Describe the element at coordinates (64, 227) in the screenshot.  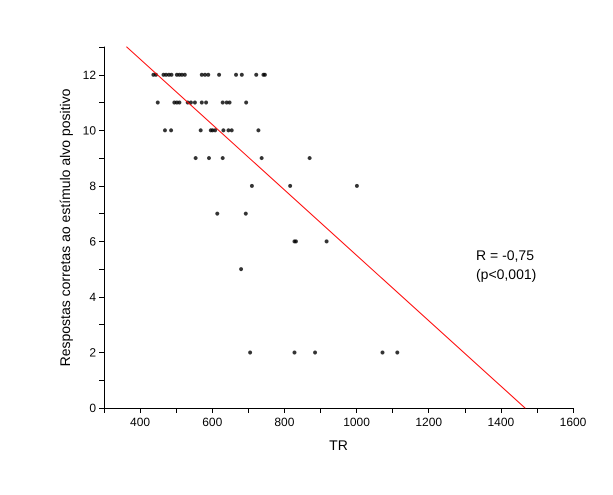
I see `y-axis-title: Respostas corretas ao estímulo alvo positivo` at that location.